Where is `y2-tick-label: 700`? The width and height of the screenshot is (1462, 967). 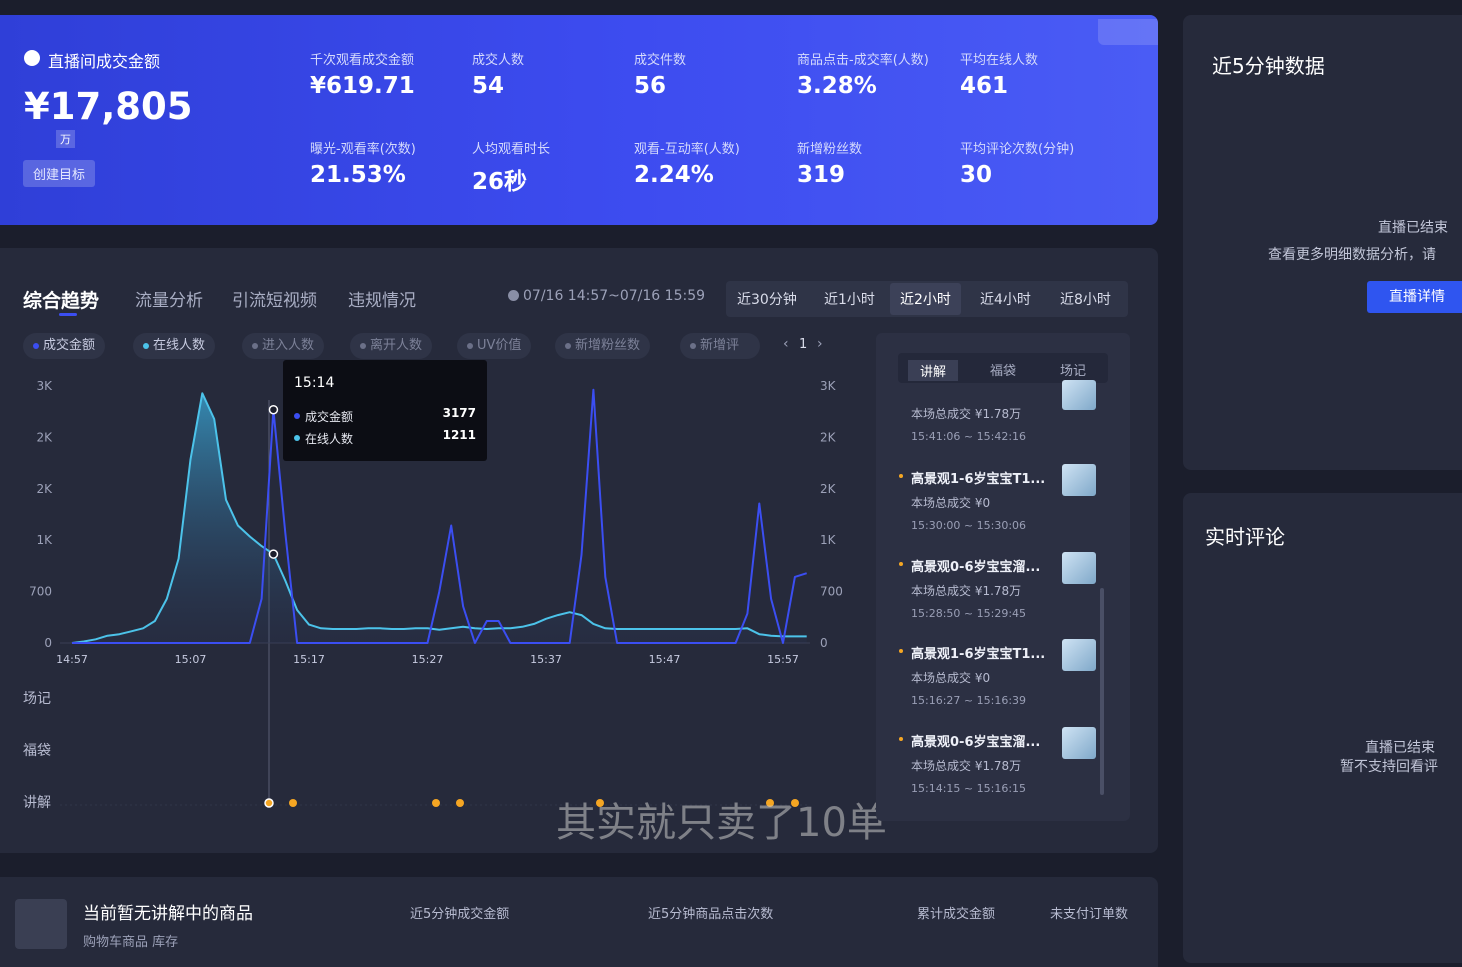 y2-tick-label: 700 is located at coordinates (831, 592).